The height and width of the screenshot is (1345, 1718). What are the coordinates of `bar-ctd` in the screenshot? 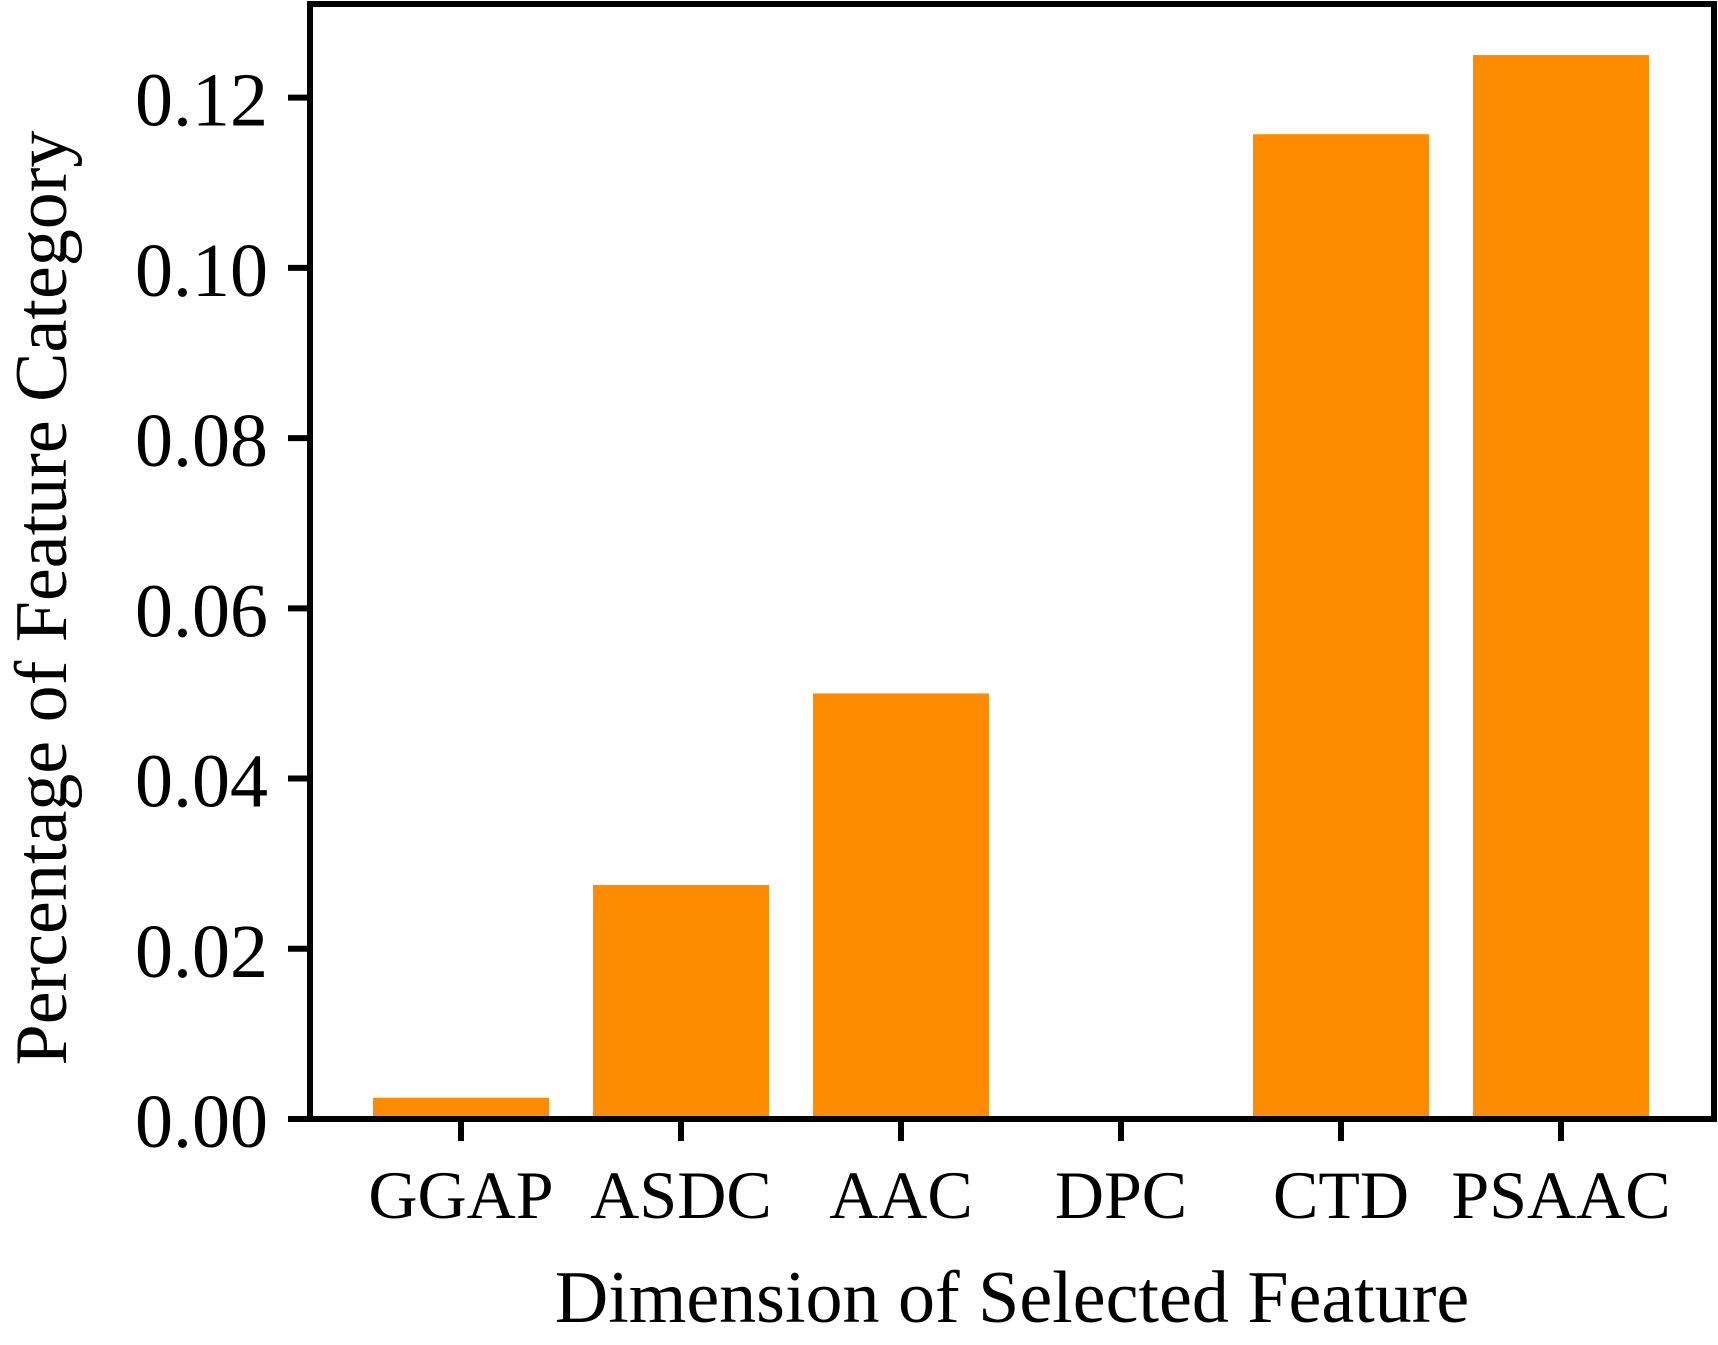 It's located at (1341, 626).